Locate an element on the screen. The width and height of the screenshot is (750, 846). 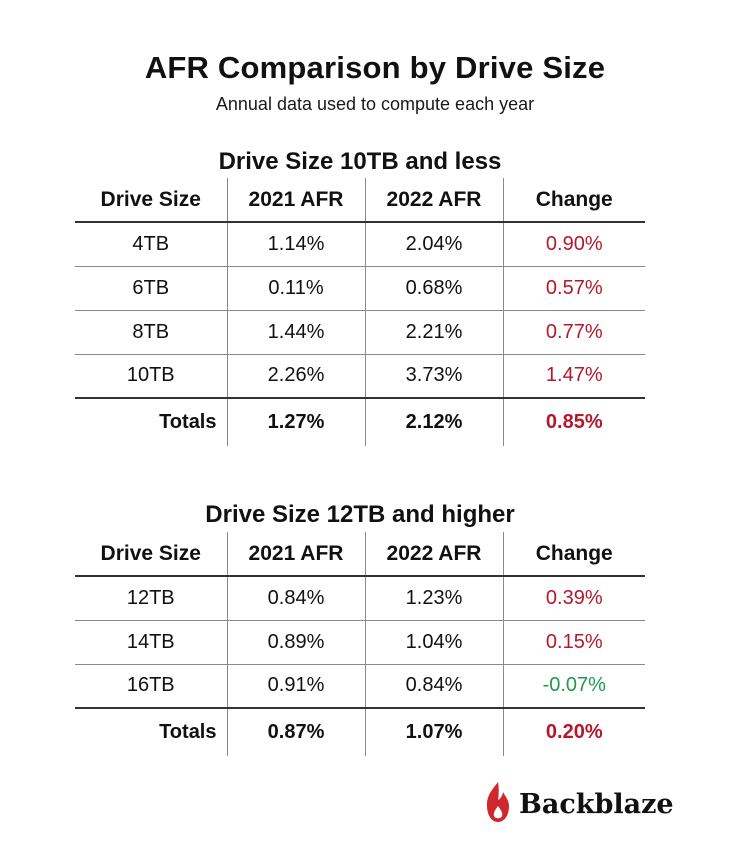
afr-2022-cell: 0.68% is located at coordinates (433, 288).